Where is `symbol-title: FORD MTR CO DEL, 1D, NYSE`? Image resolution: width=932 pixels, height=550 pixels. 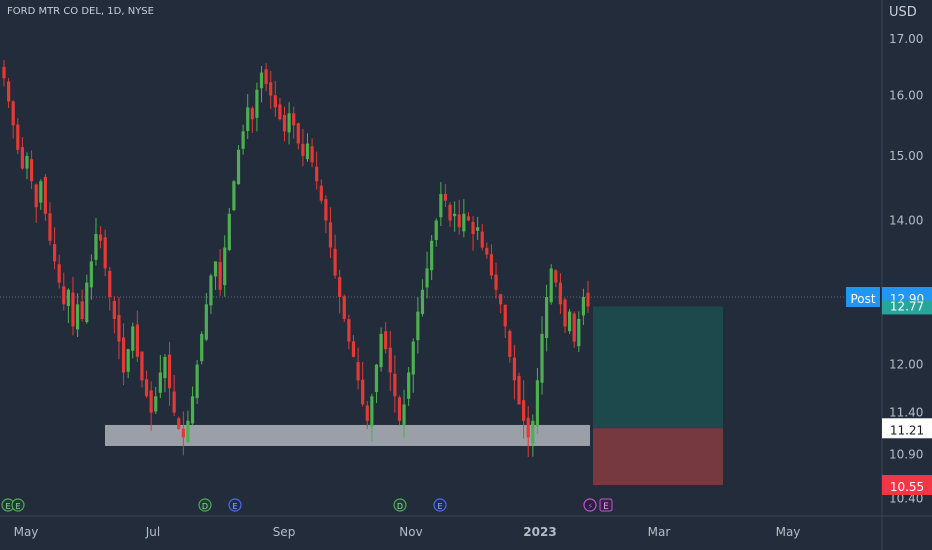
symbol-title: FORD MTR CO DEL, 1D, NYSE is located at coordinates (80, 11).